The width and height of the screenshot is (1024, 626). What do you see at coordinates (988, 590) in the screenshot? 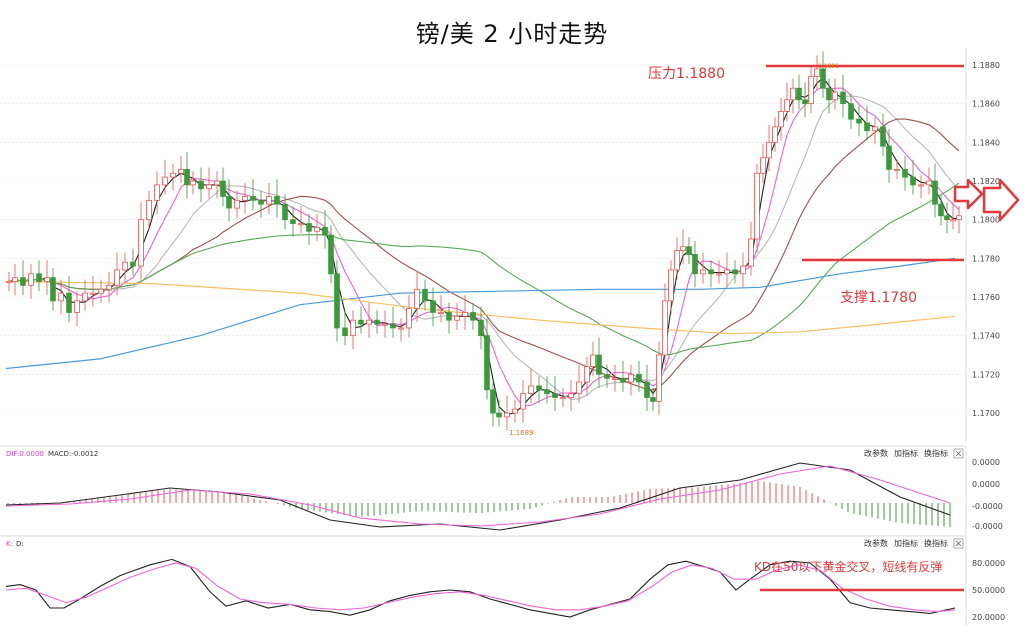
I see `kd-y-tick-label: 50.0000` at bounding box center [988, 590].